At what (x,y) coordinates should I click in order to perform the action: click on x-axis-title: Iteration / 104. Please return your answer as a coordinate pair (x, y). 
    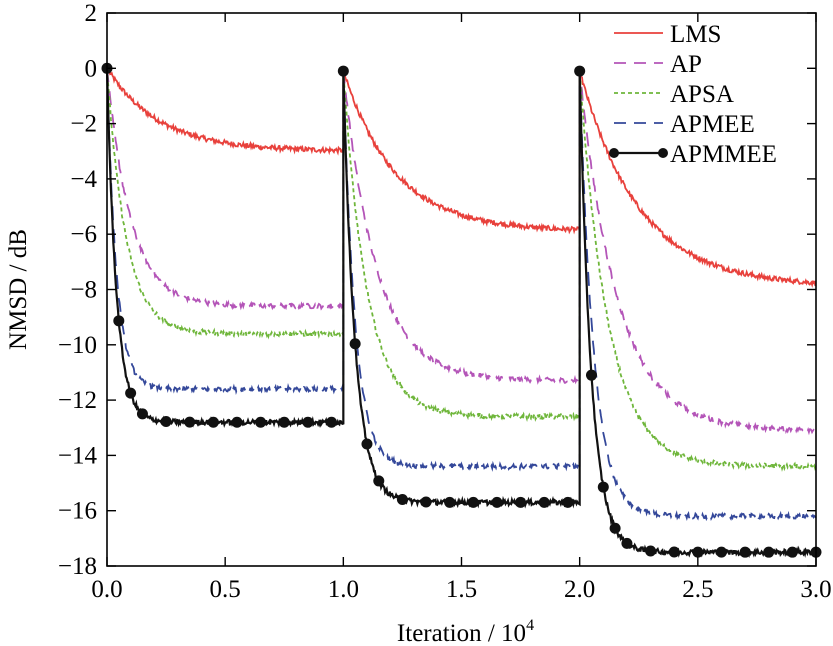
    Looking at the image, I should click on (465, 631).